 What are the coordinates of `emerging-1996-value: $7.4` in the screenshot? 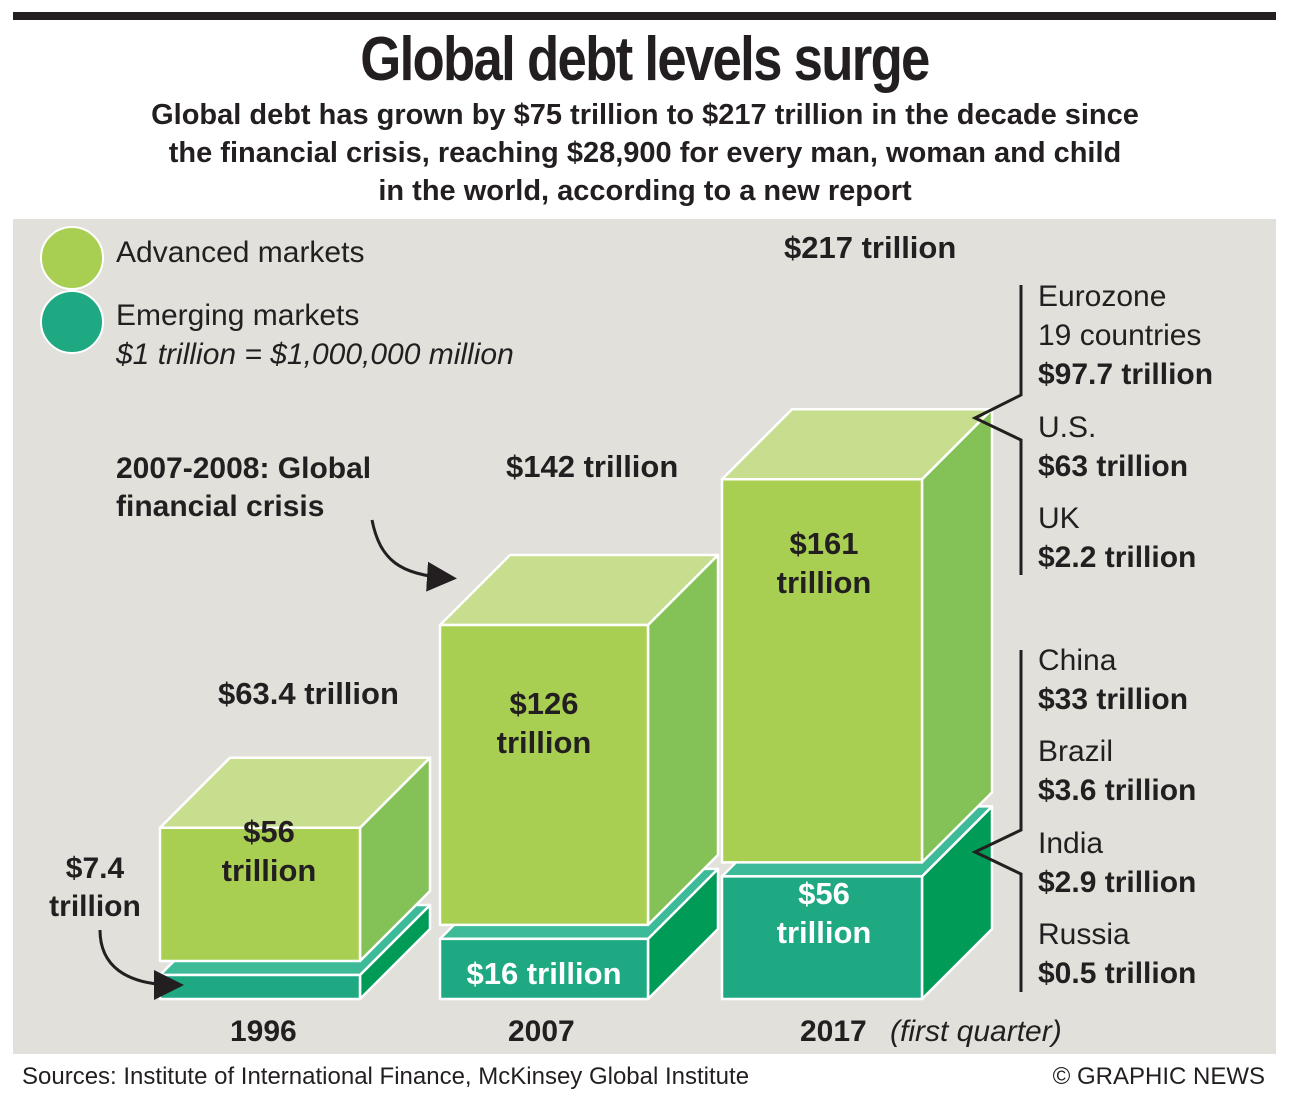 It's located at (95, 868).